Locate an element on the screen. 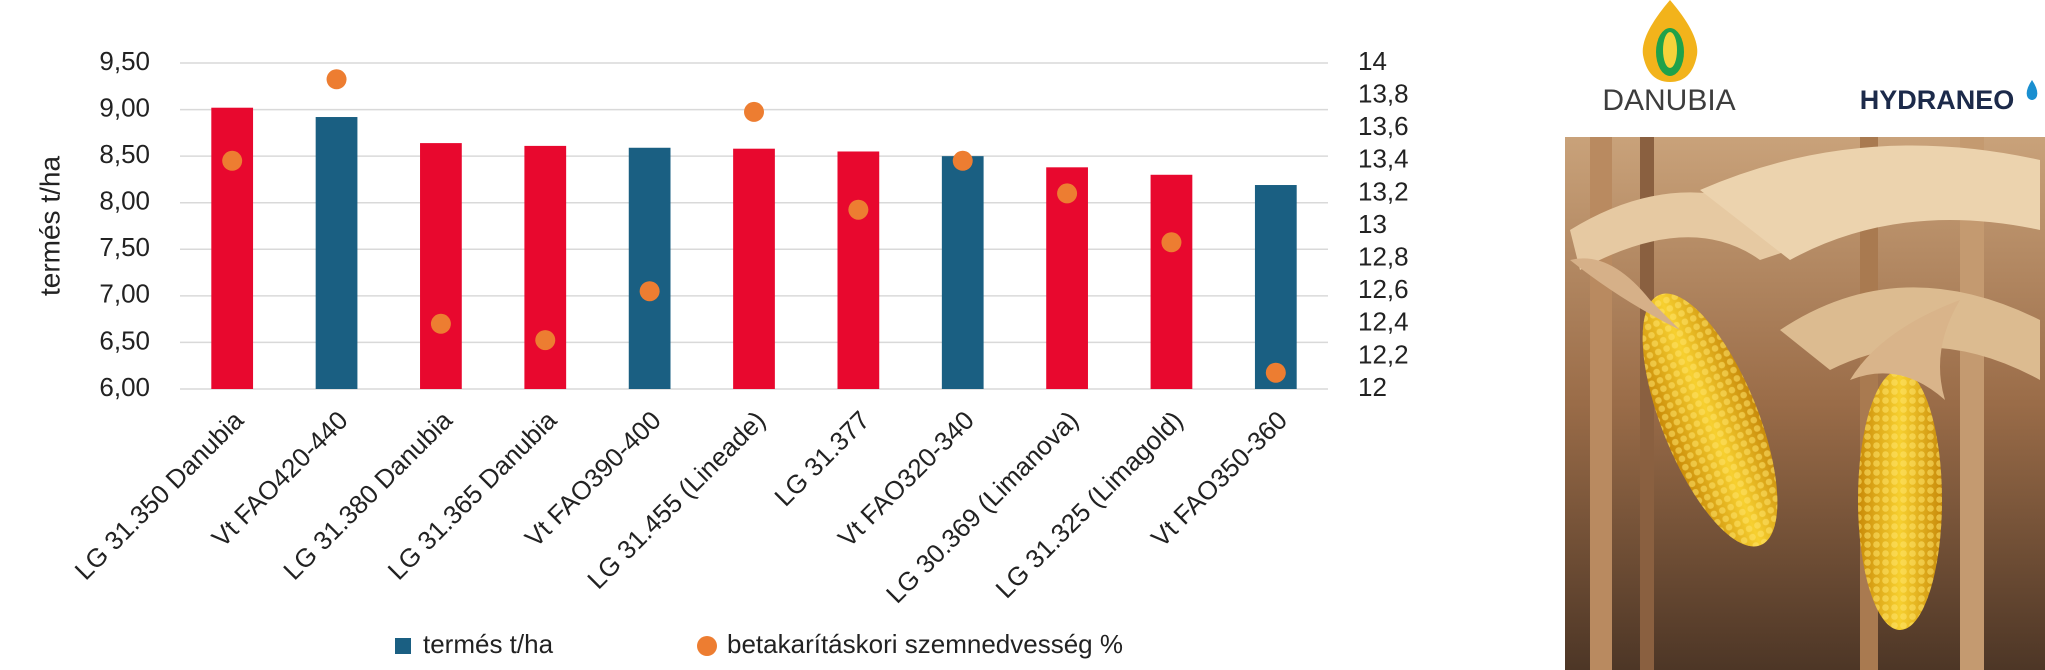  y-tick-label: 8,00 is located at coordinates (124, 201).